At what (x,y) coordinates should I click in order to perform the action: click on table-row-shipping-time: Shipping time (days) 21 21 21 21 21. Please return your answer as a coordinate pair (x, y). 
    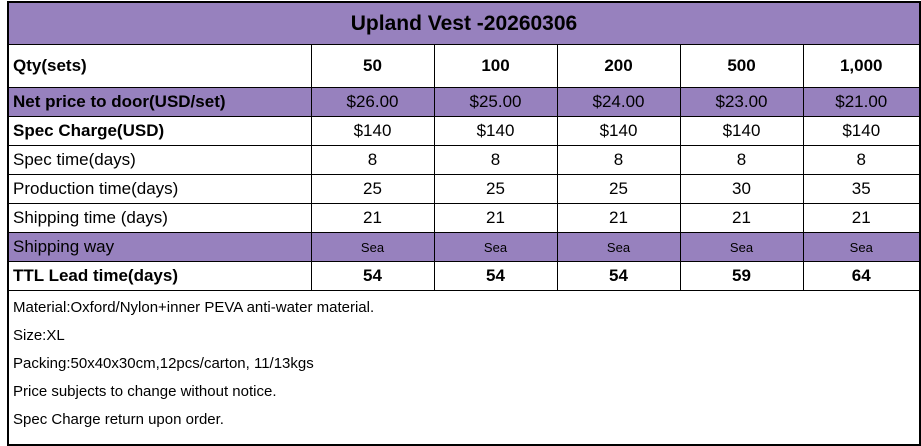
    Looking at the image, I should click on (464, 218).